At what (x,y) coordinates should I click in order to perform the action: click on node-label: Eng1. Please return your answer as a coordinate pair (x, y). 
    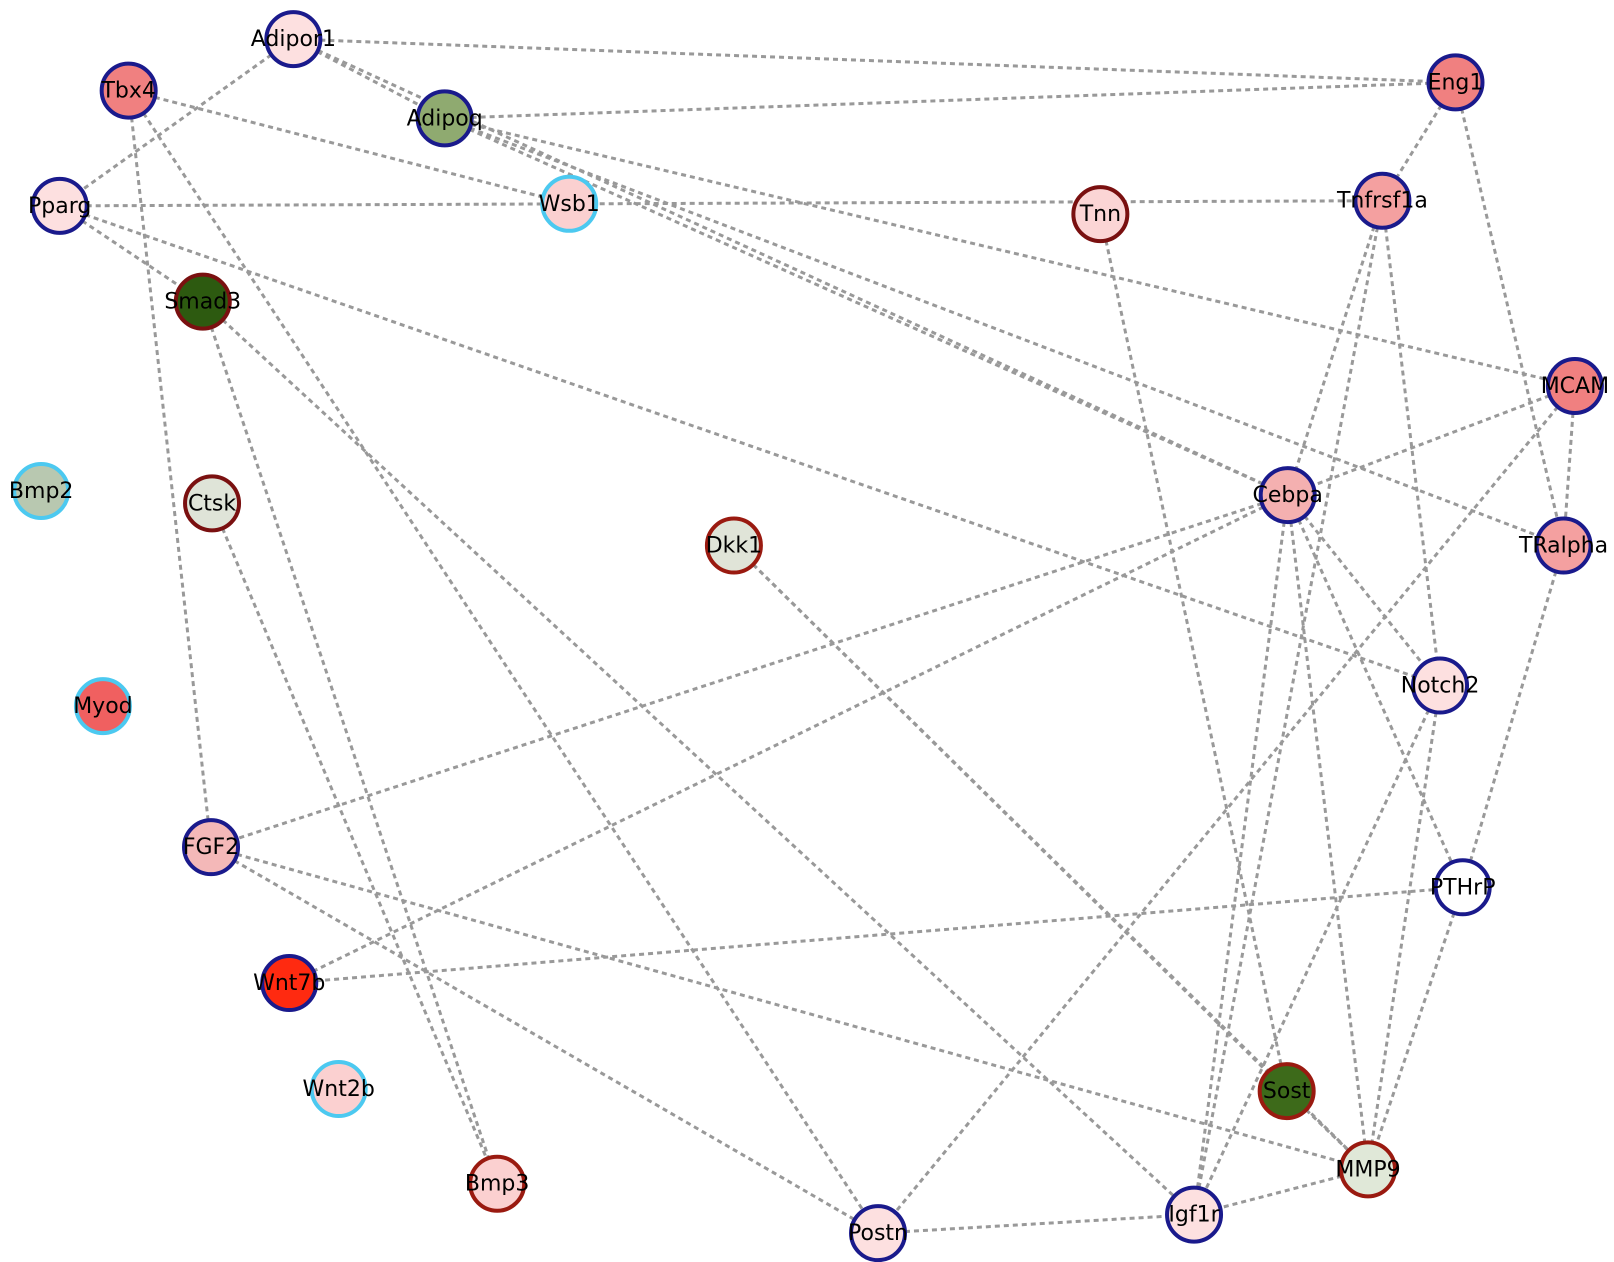
    Looking at the image, I should click on (1456, 82).